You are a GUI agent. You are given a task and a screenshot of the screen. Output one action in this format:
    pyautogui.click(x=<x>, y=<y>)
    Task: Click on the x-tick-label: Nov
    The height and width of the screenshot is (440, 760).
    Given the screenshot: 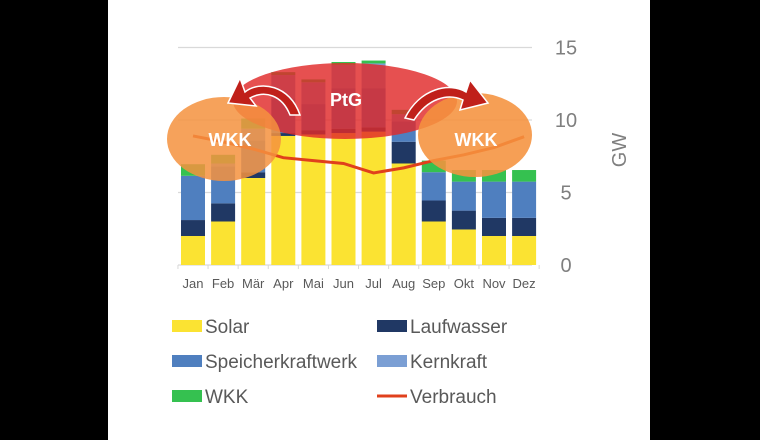 What is the action you would take?
    pyautogui.click(x=494, y=283)
    